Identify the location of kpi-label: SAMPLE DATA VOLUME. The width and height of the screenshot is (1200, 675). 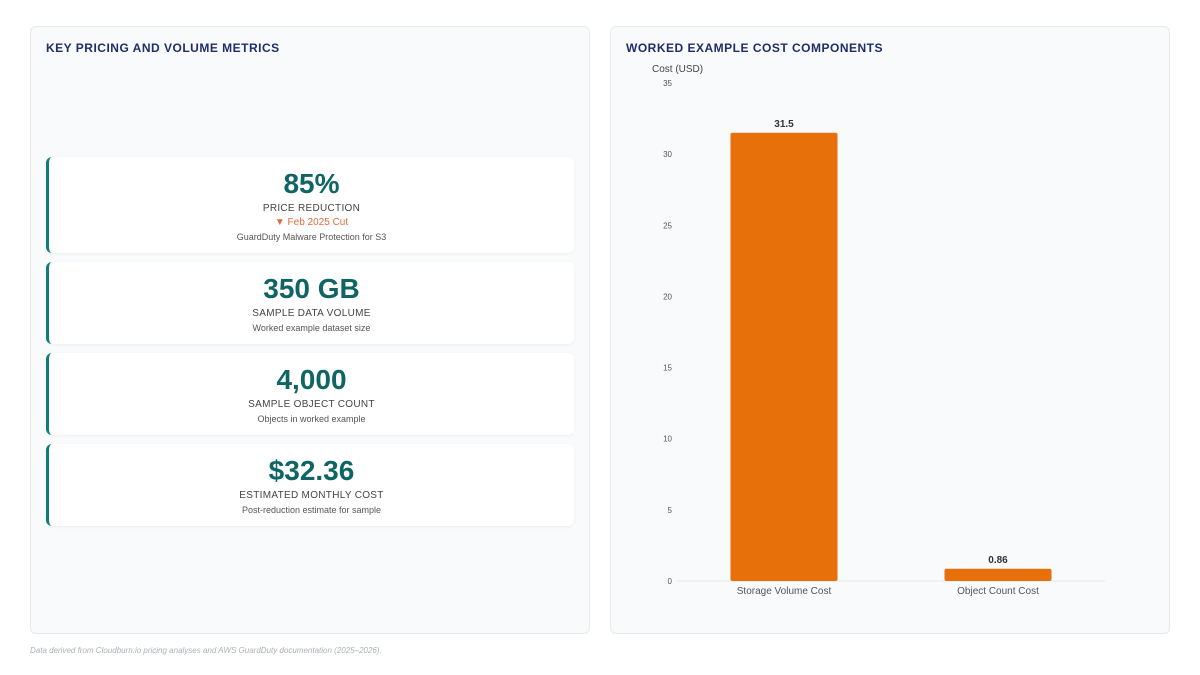
(311, 313).